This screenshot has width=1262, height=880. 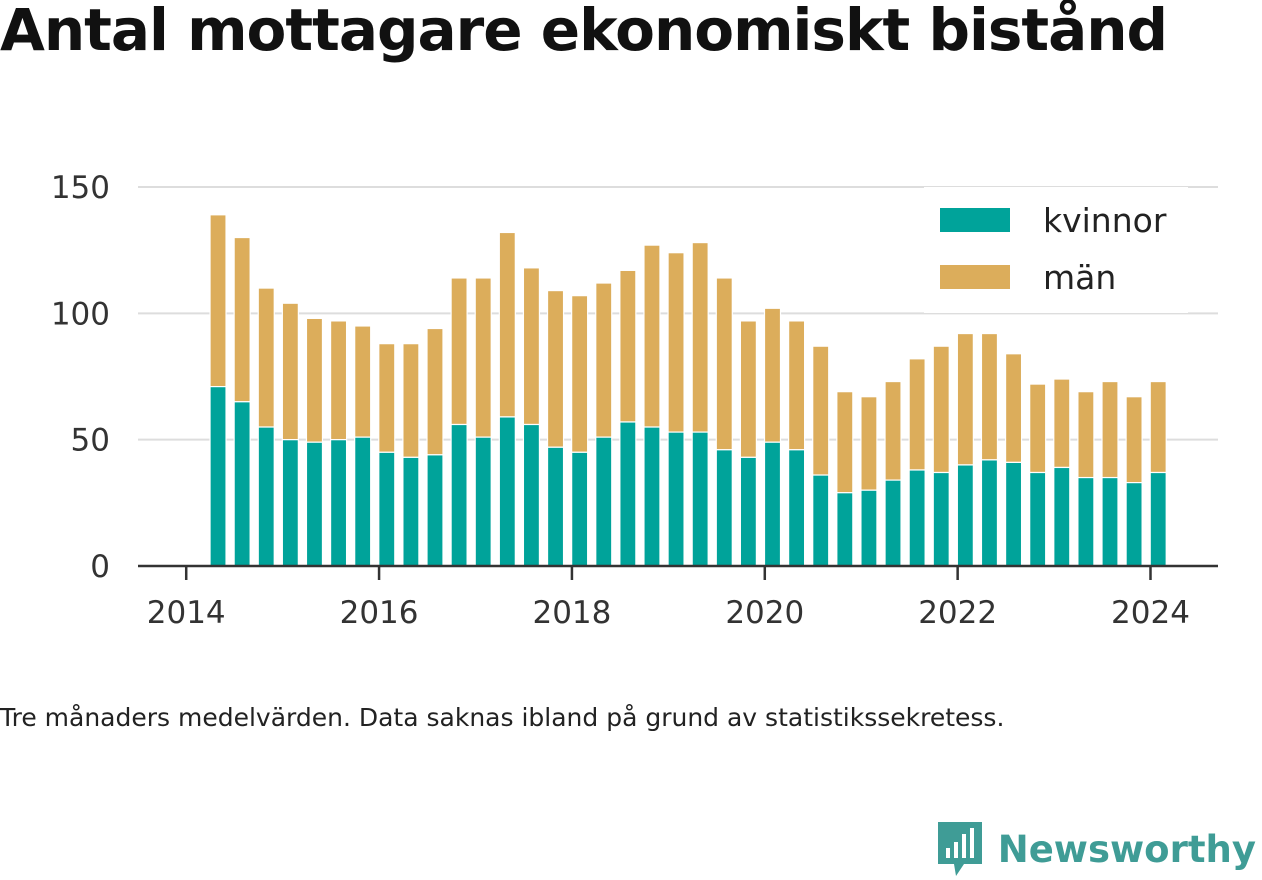 What do you see at coordinates (584, 32) in the screenshot?
I see `chart-title: Antal mottagare ekonomiskt bistånd` at bounding box center [584, 32].